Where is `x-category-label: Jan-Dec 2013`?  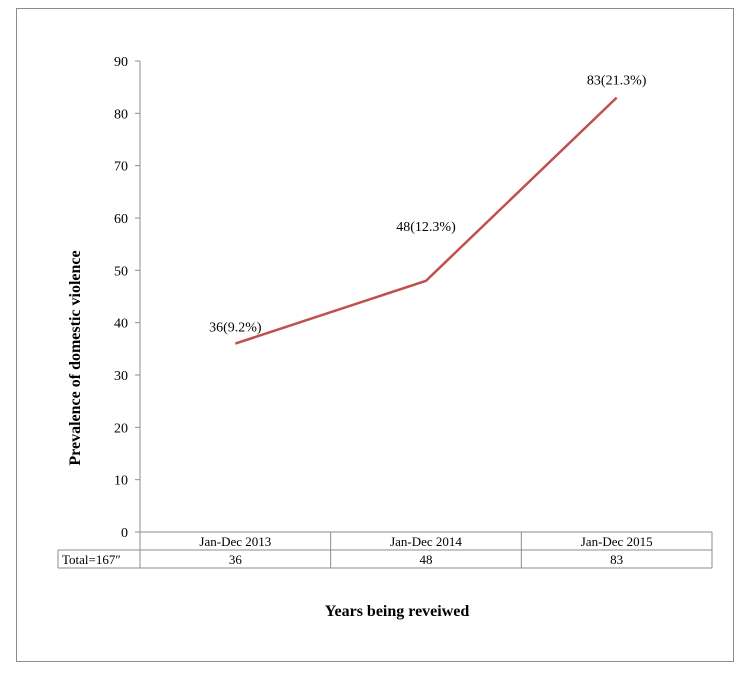
x-category-label: Jan-Dec 2013 is located at coordinates (235, 541).